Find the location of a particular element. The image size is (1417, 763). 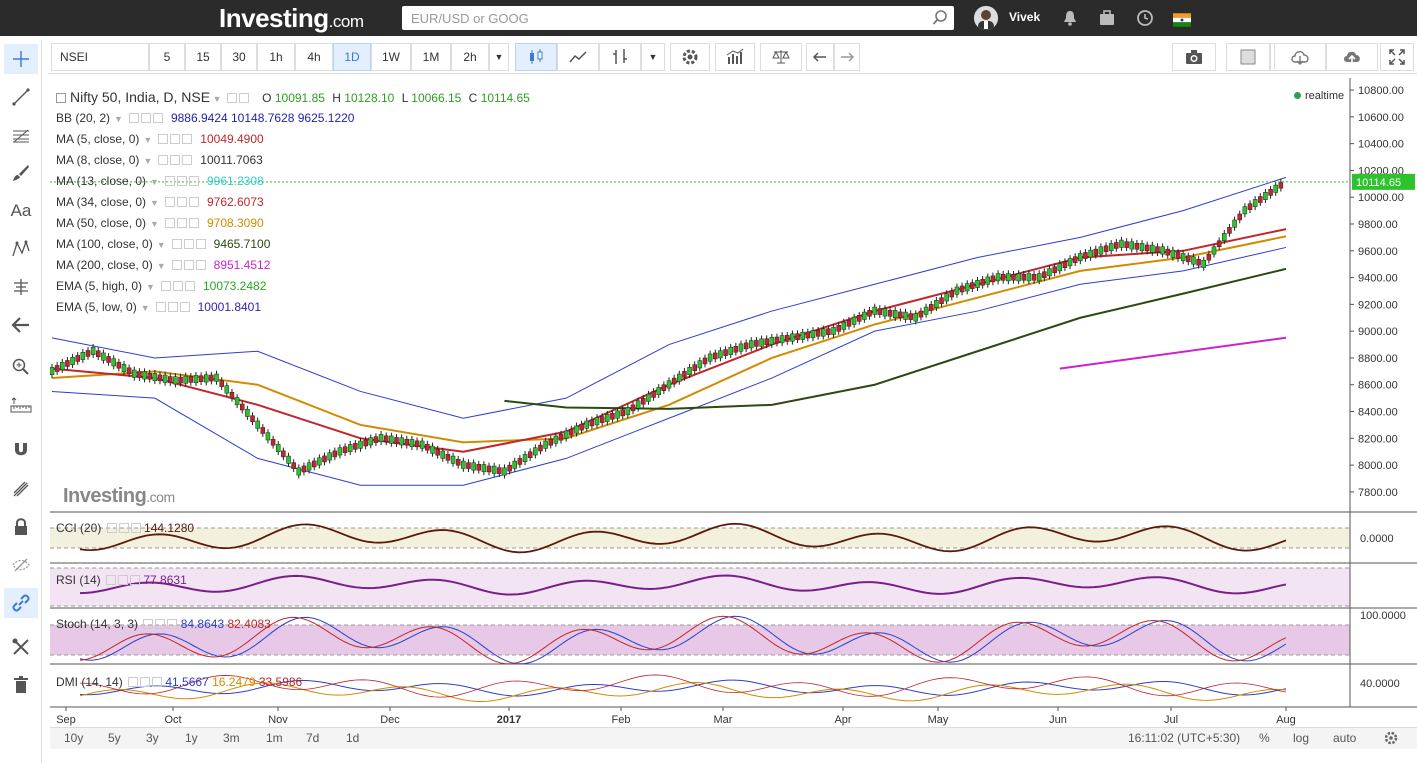

stoch-settings is located at coordinates (160, 624).